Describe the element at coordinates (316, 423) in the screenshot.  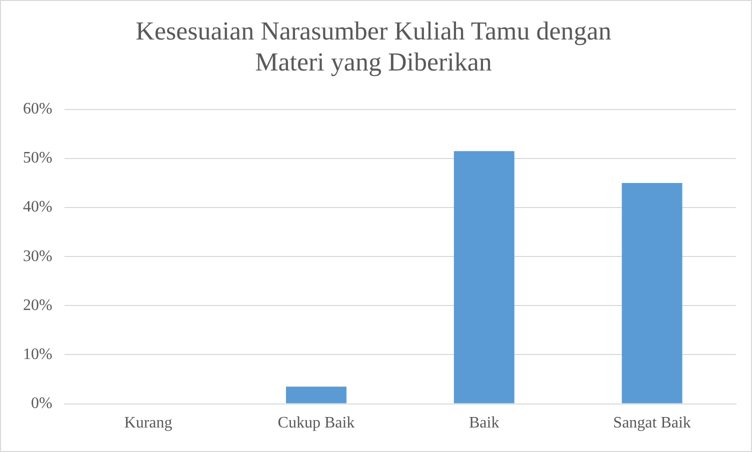
I see `x-tick-label: Cukup Baik` at that location.